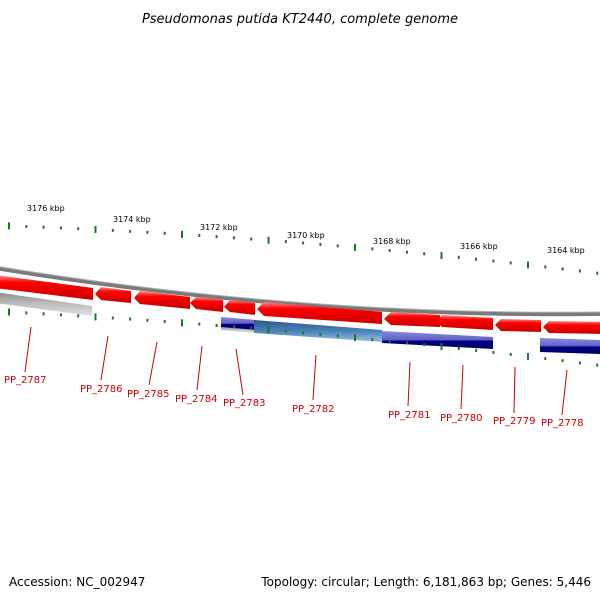 The image size is (600, 600). I want to click on gene-label: PP_2781, so click(409, 415).